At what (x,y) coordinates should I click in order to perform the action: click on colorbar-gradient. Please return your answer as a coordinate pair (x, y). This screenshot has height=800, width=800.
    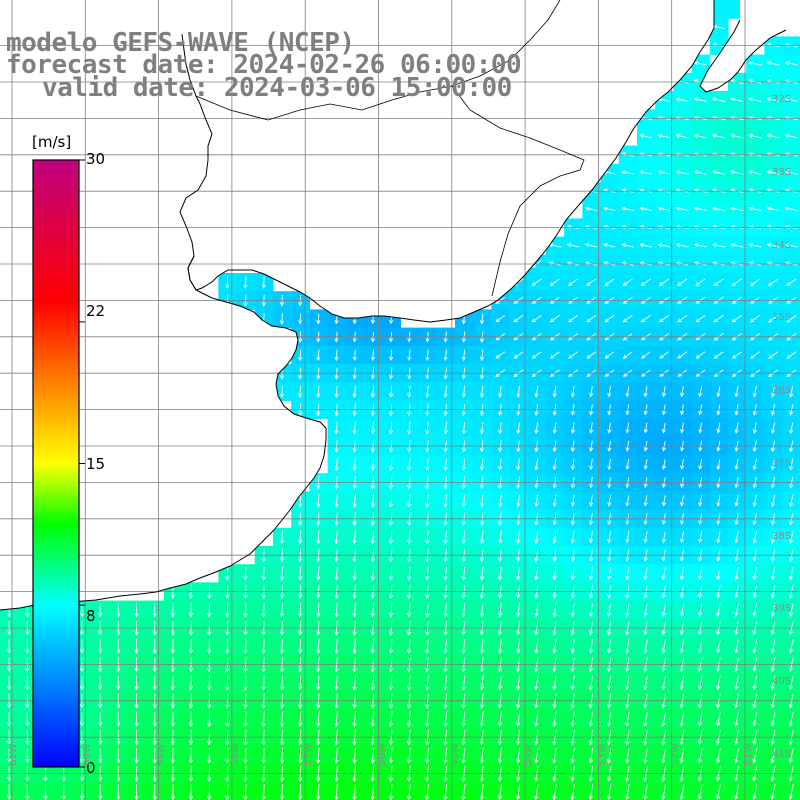
    Looking at the image, I should click on (56, 463).